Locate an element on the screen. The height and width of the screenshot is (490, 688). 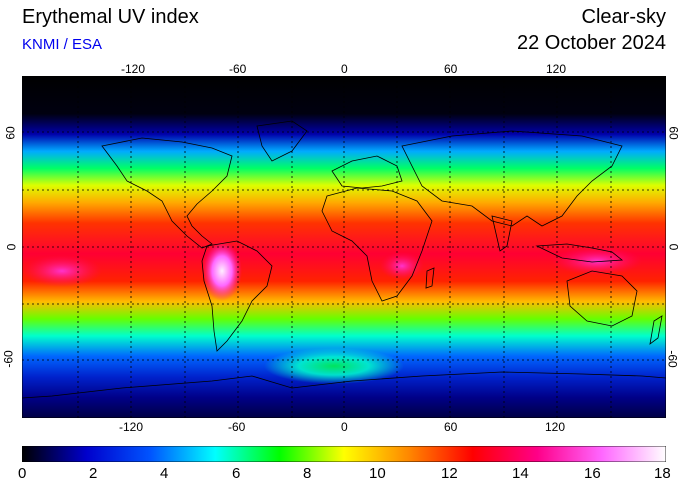
colorbar-label: 18 is located at coordinates (662, 473).